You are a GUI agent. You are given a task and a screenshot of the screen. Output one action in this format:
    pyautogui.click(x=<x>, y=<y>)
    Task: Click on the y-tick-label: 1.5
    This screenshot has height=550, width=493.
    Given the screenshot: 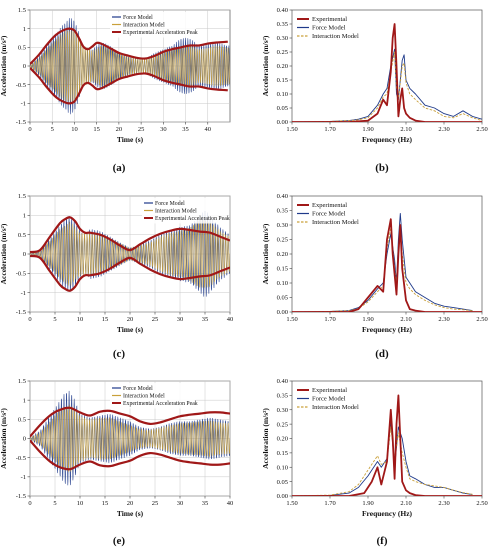 What is the action you would take?
    pyautogui.click(x=22, y=196)
    